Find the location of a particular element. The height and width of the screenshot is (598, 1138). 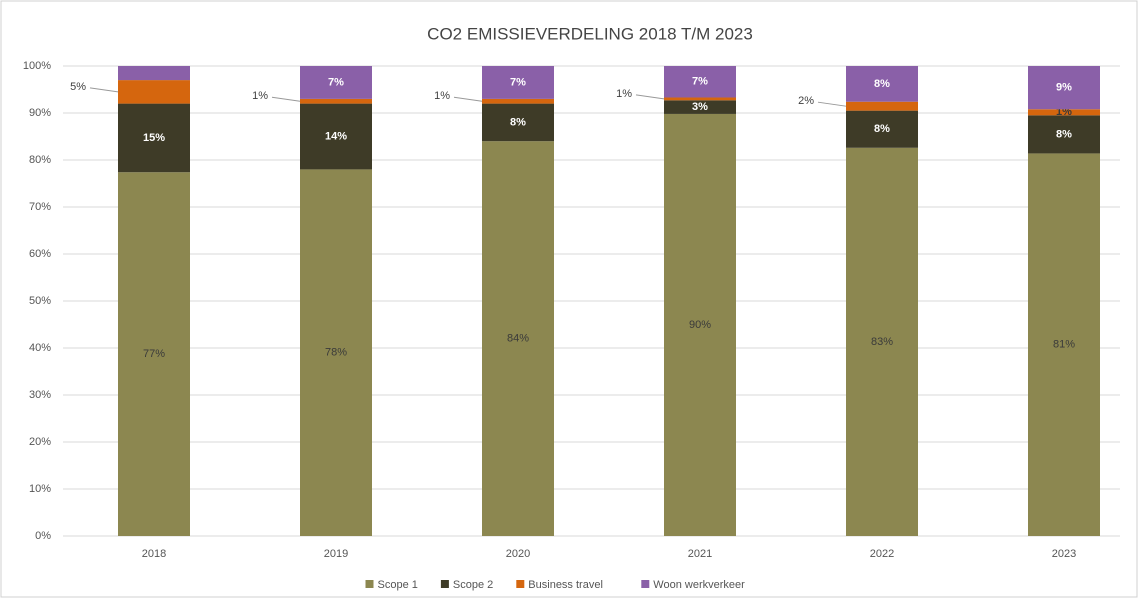

data-label: 83% is located at coordinates (882, 342).